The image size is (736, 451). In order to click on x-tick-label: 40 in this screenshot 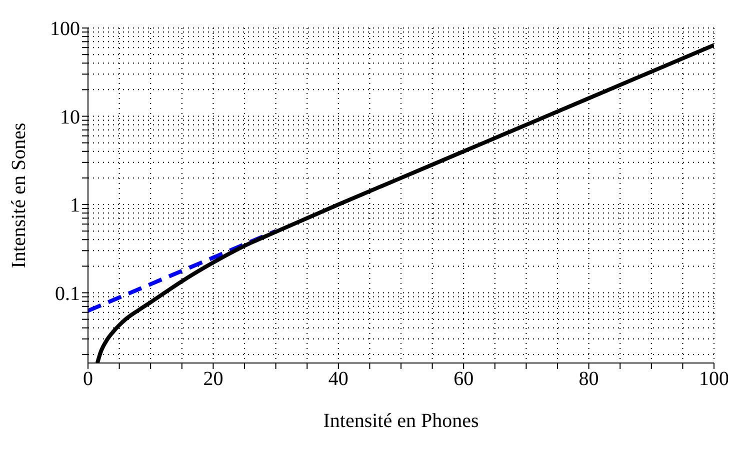, I will do `click(338, 379)`.